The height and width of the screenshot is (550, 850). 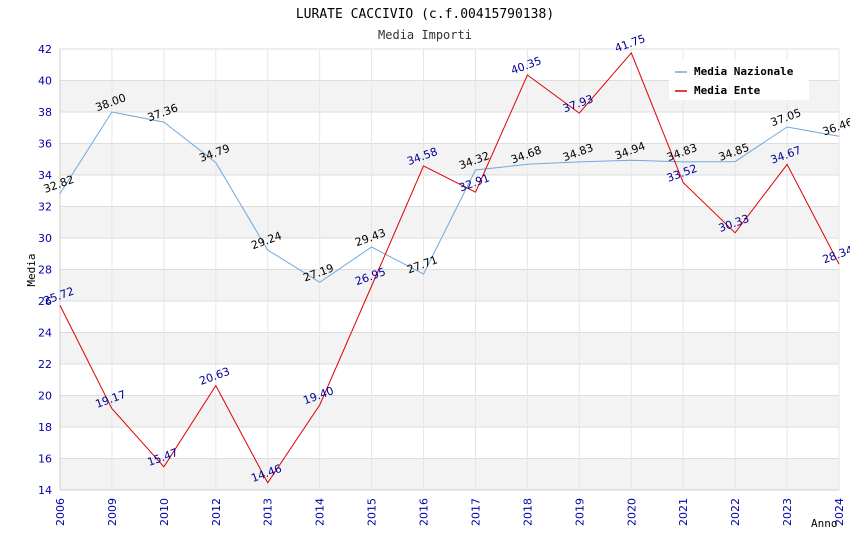 What do you see at coordinates (45, 396) in the screenshot?
I see `y-tick-label: 20` at bounding box center [45, 396].